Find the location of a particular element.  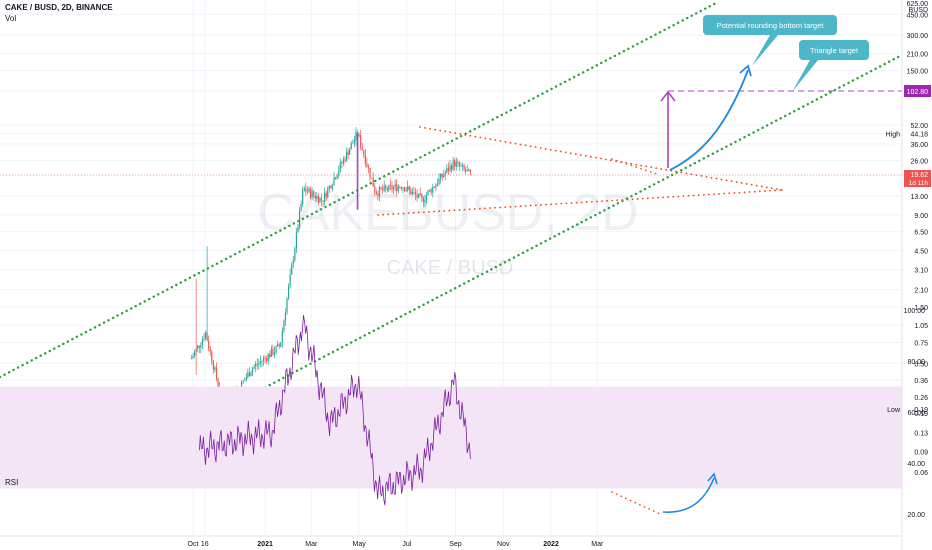

price-axis-tick: 26.00 is located at coordinates (919, 162).